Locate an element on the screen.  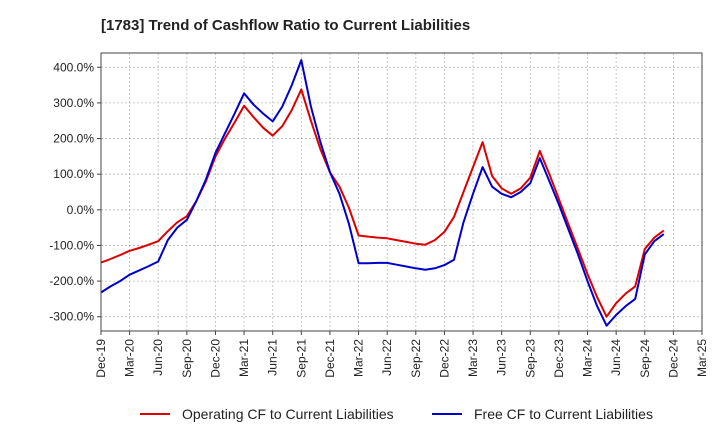
x-tick-label: Sep-21 is located at coordinates (301, 358).